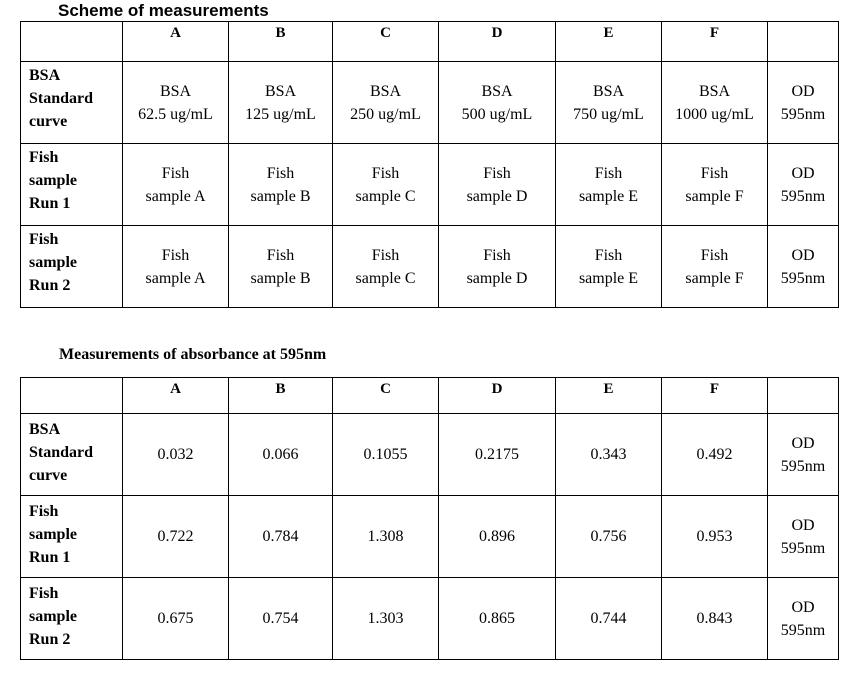  I want to click on table-cell: BSA 250 ug/mL, so click(385, 102).